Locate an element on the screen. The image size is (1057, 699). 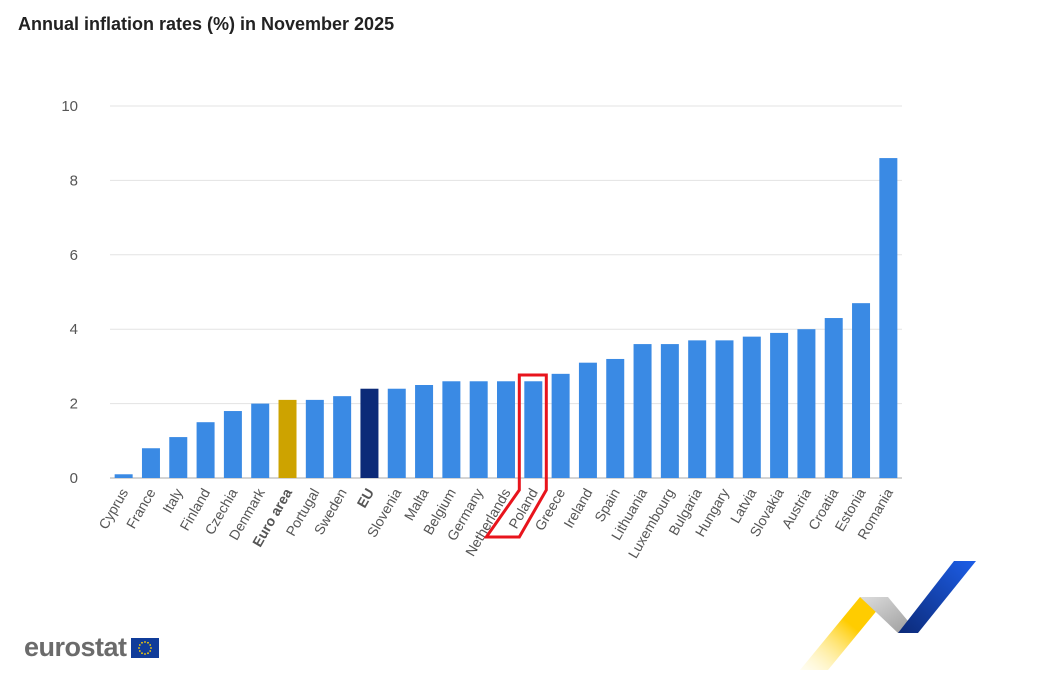
bar-germany is located at coordinates (478, 429).